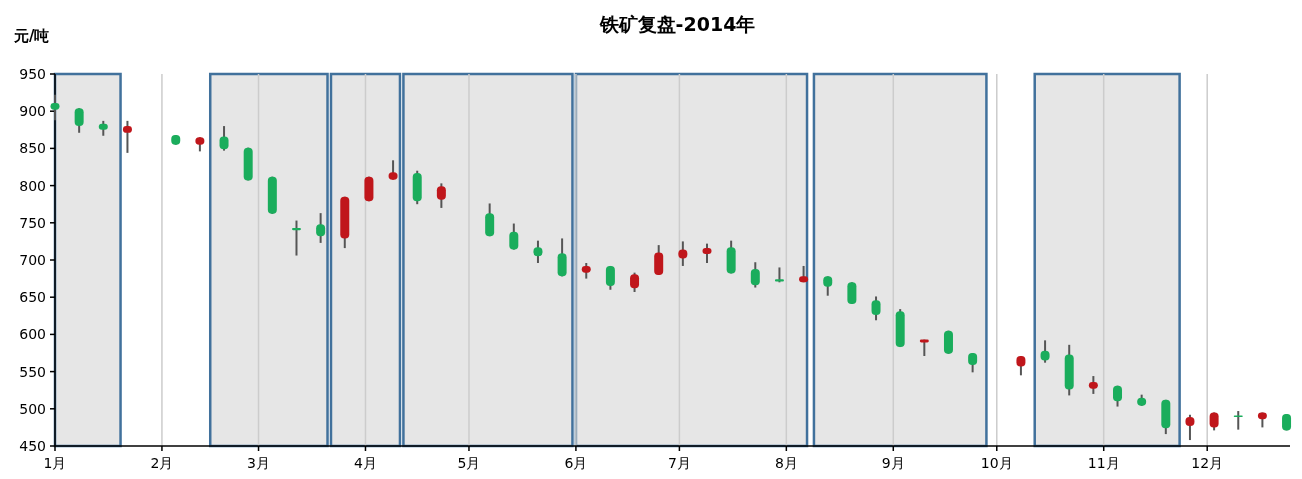  I want to click on y-axis-title: 元/吨, so click(31, 36).